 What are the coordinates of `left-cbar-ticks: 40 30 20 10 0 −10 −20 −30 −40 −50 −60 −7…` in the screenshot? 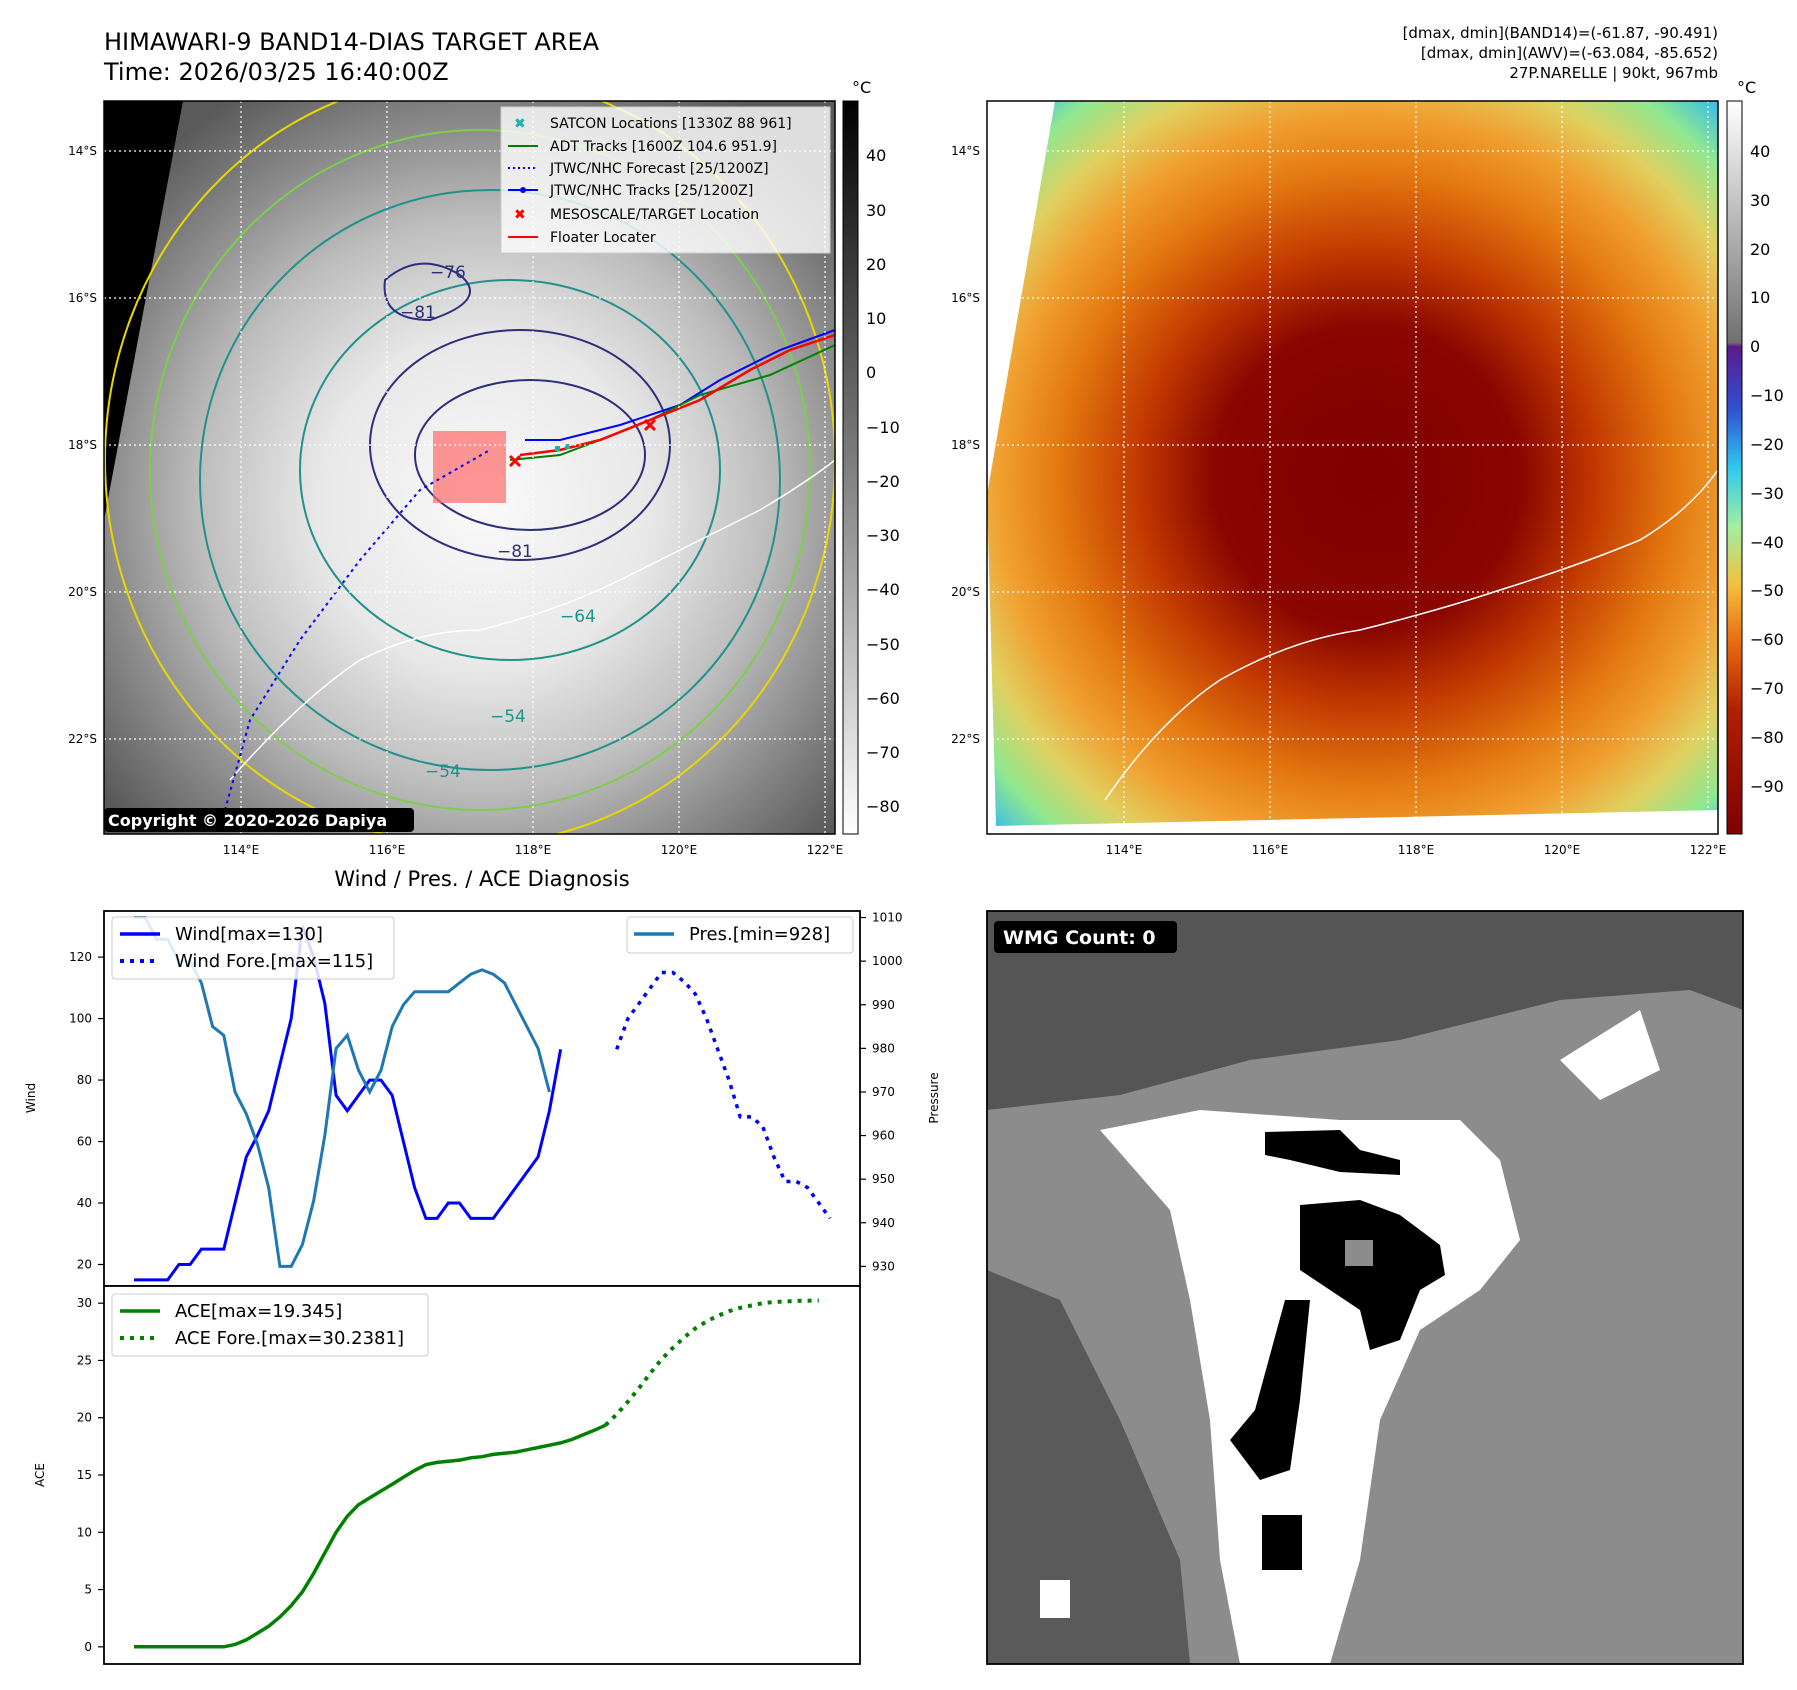 It's located at (883, 481).